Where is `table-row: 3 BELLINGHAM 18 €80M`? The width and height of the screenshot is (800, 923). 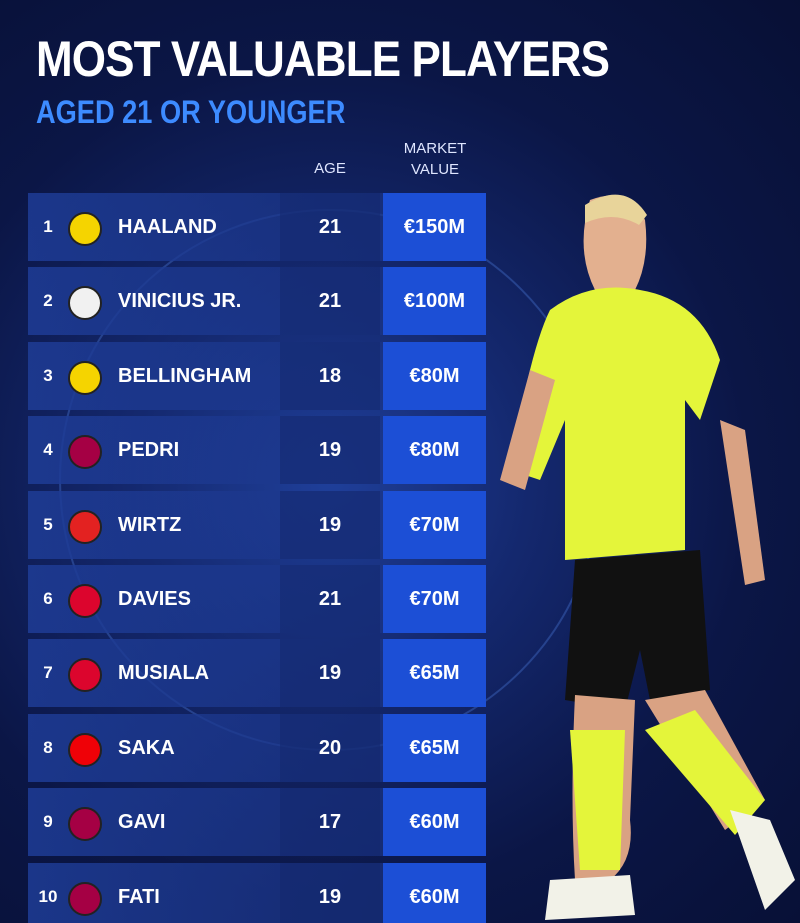
table-row: 3 BELLINGHAM 18 €80M is located at coordinates (257, 375).